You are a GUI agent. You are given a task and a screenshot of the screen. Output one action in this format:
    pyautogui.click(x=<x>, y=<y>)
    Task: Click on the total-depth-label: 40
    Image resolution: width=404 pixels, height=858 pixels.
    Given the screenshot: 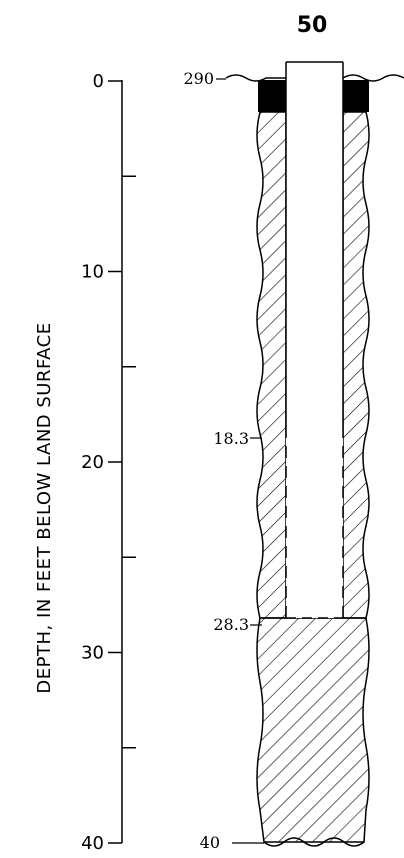 What is the action you would take?
    pyautogui.click(x=210, y=842)
    